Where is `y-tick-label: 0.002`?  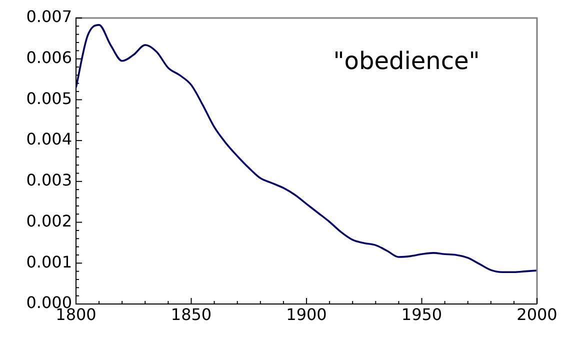 y-tick-label: 0.002 is located at coordinates (49, 220).